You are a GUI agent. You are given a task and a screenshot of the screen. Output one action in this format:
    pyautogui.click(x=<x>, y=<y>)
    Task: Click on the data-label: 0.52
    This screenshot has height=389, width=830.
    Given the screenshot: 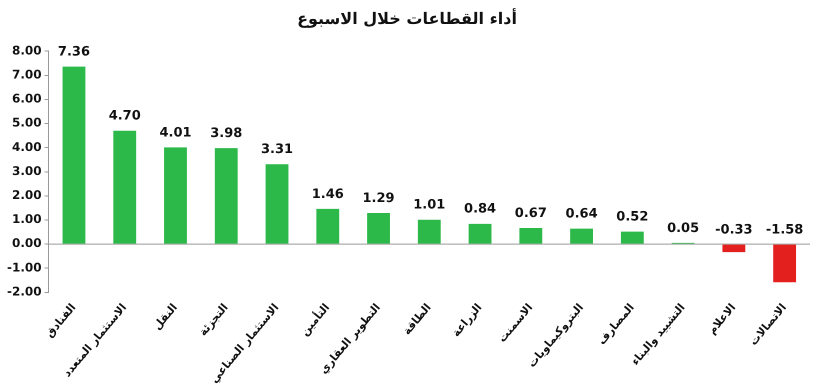 What is the action you would take?
    pyautogui.click(x=632, y=216)
    